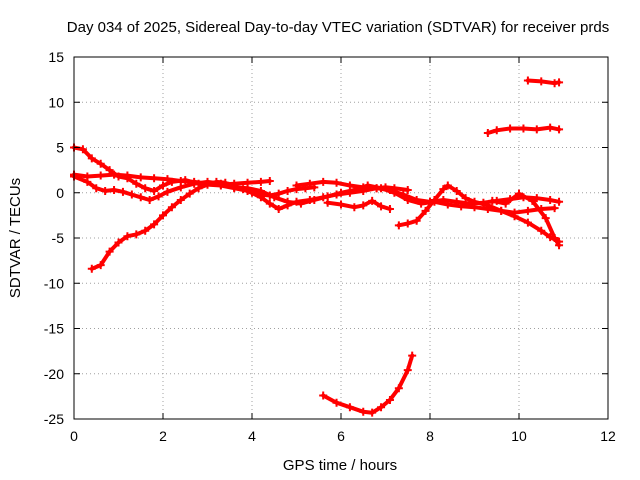 The image size is (640, 480). Describe the element at coordinates (430, 436) in the screenshot. I see `x-tick-label: 8` at that location.